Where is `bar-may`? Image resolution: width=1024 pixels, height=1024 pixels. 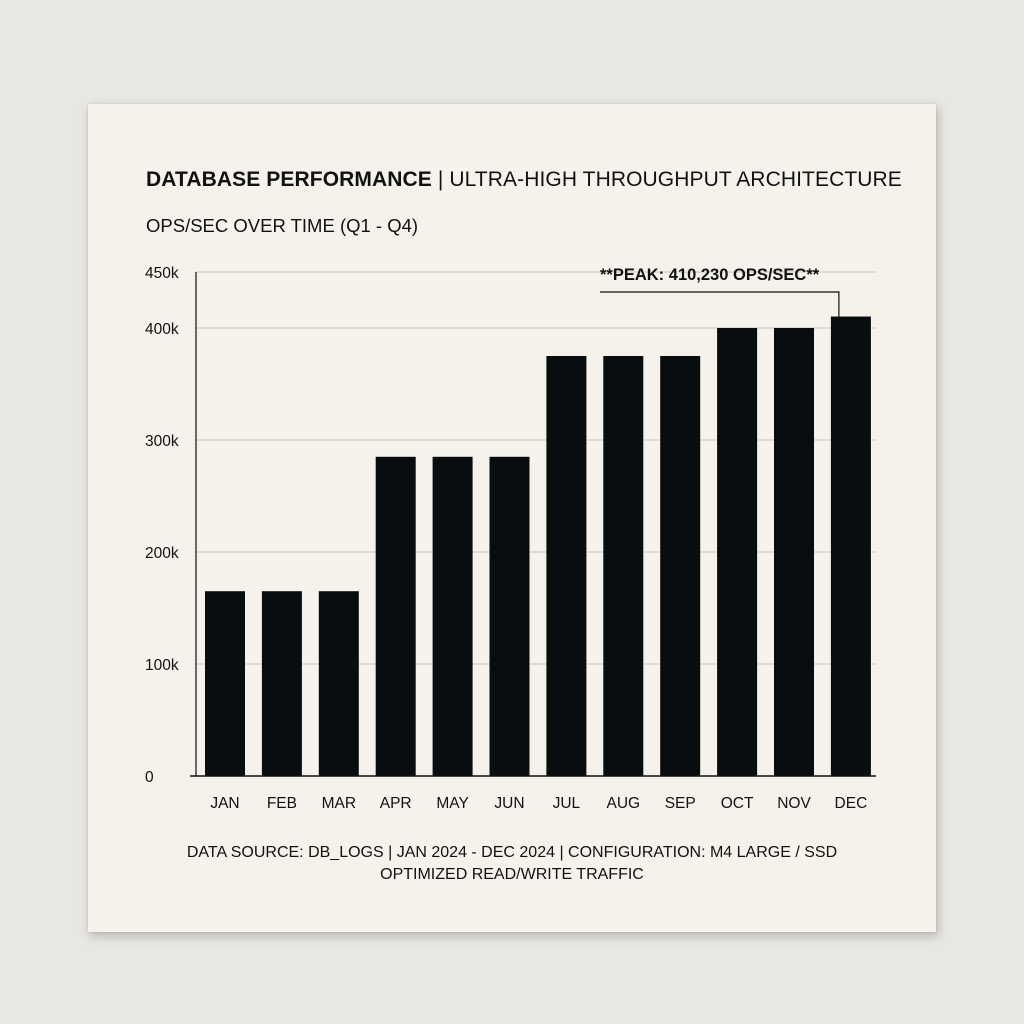
bar-may is located at coordinates (452, 616).